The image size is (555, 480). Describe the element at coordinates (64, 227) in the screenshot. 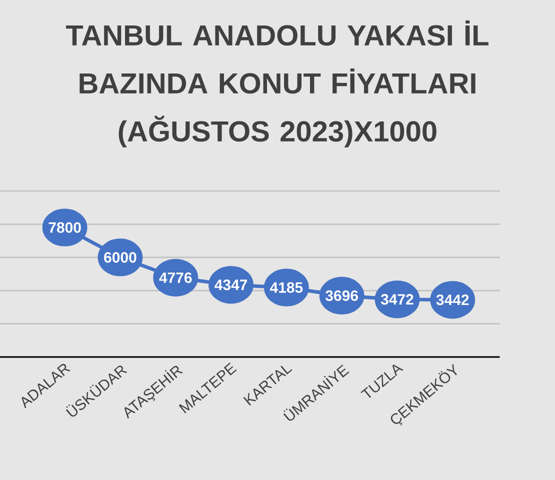

I see `data-label: 7800` at that location.